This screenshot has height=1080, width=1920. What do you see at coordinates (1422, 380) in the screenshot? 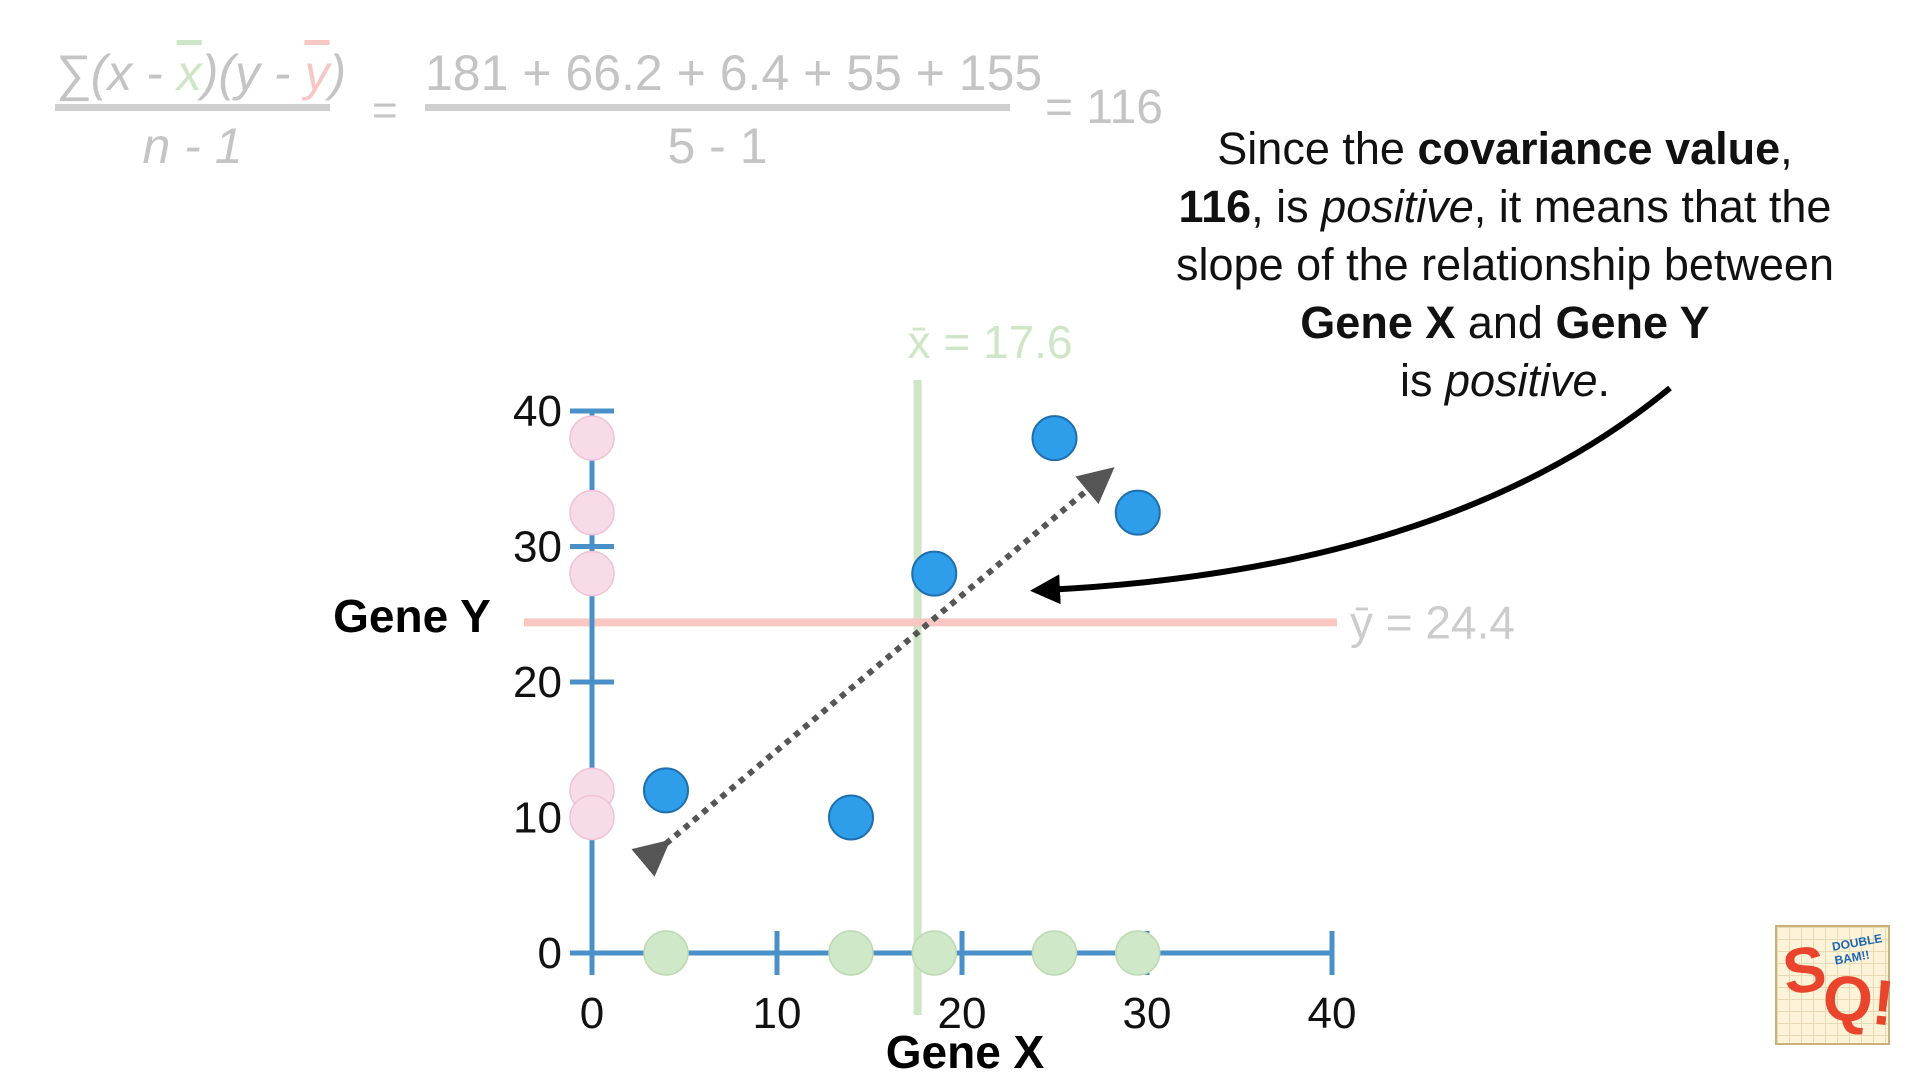
I see `note-text: is` at bounding box center [1422, 380].